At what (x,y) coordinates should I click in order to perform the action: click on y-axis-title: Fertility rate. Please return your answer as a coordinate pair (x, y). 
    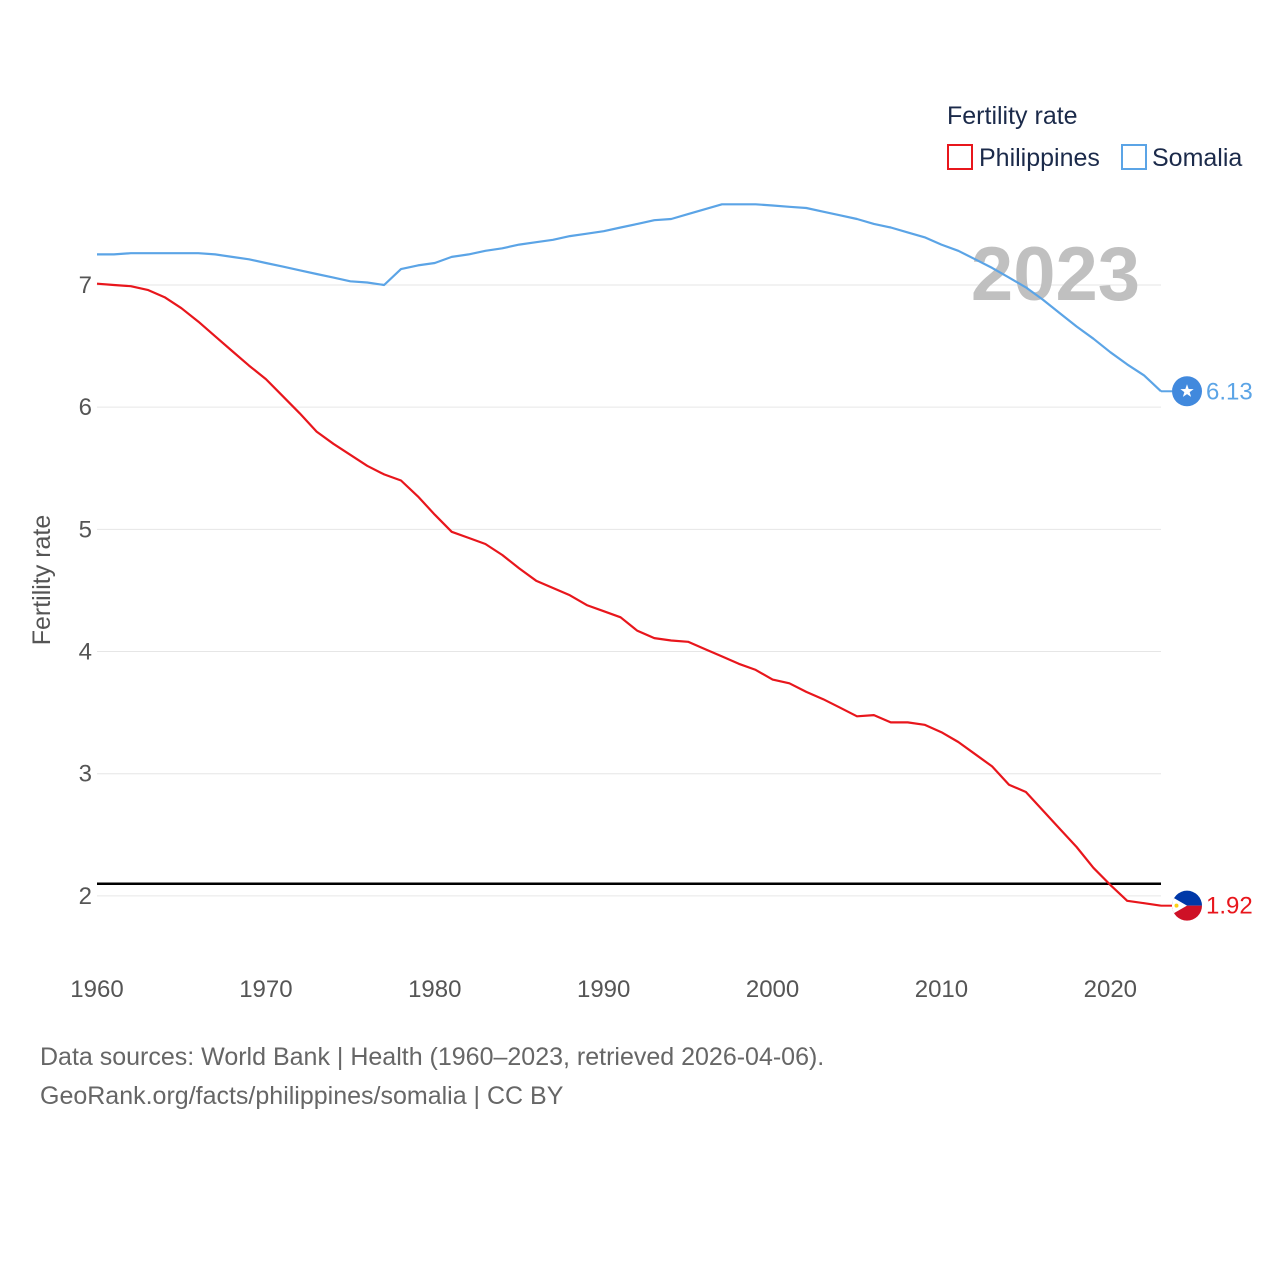
    Looking at the image, I should click on (42, 580).